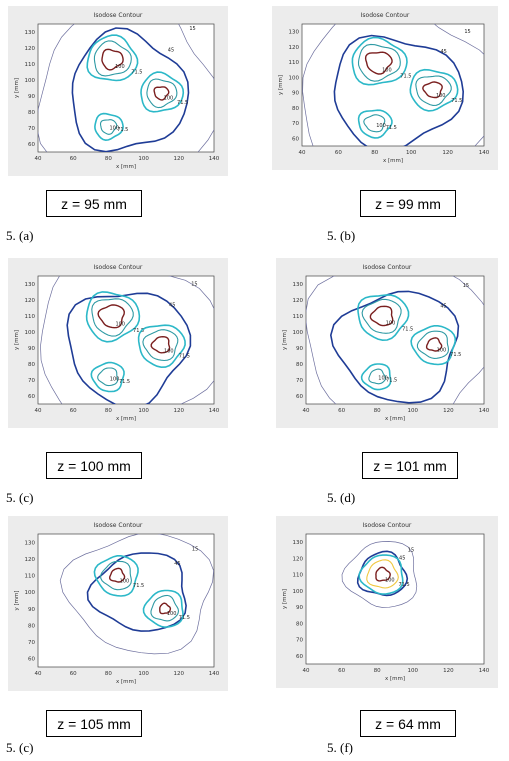 Image resolution: width=509 pixels, height=761 pixels. Describe the element at coordinates (408, 723) in the screenshot. I see `z-depth-label: z = 64 mm` at that location.